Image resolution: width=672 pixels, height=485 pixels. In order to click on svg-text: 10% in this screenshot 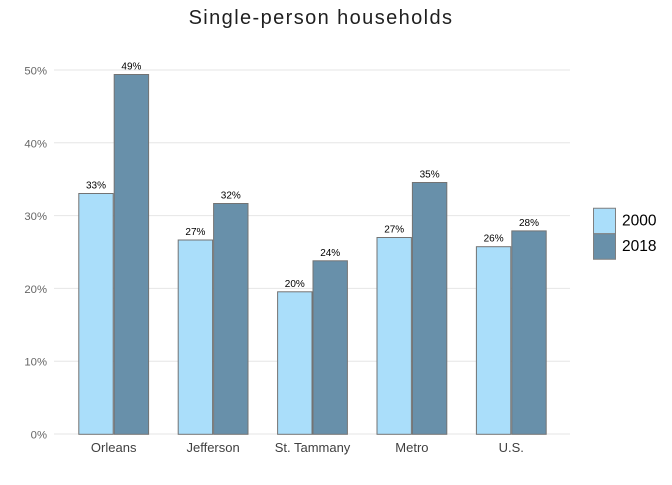, I will do `click(35, 363)`.